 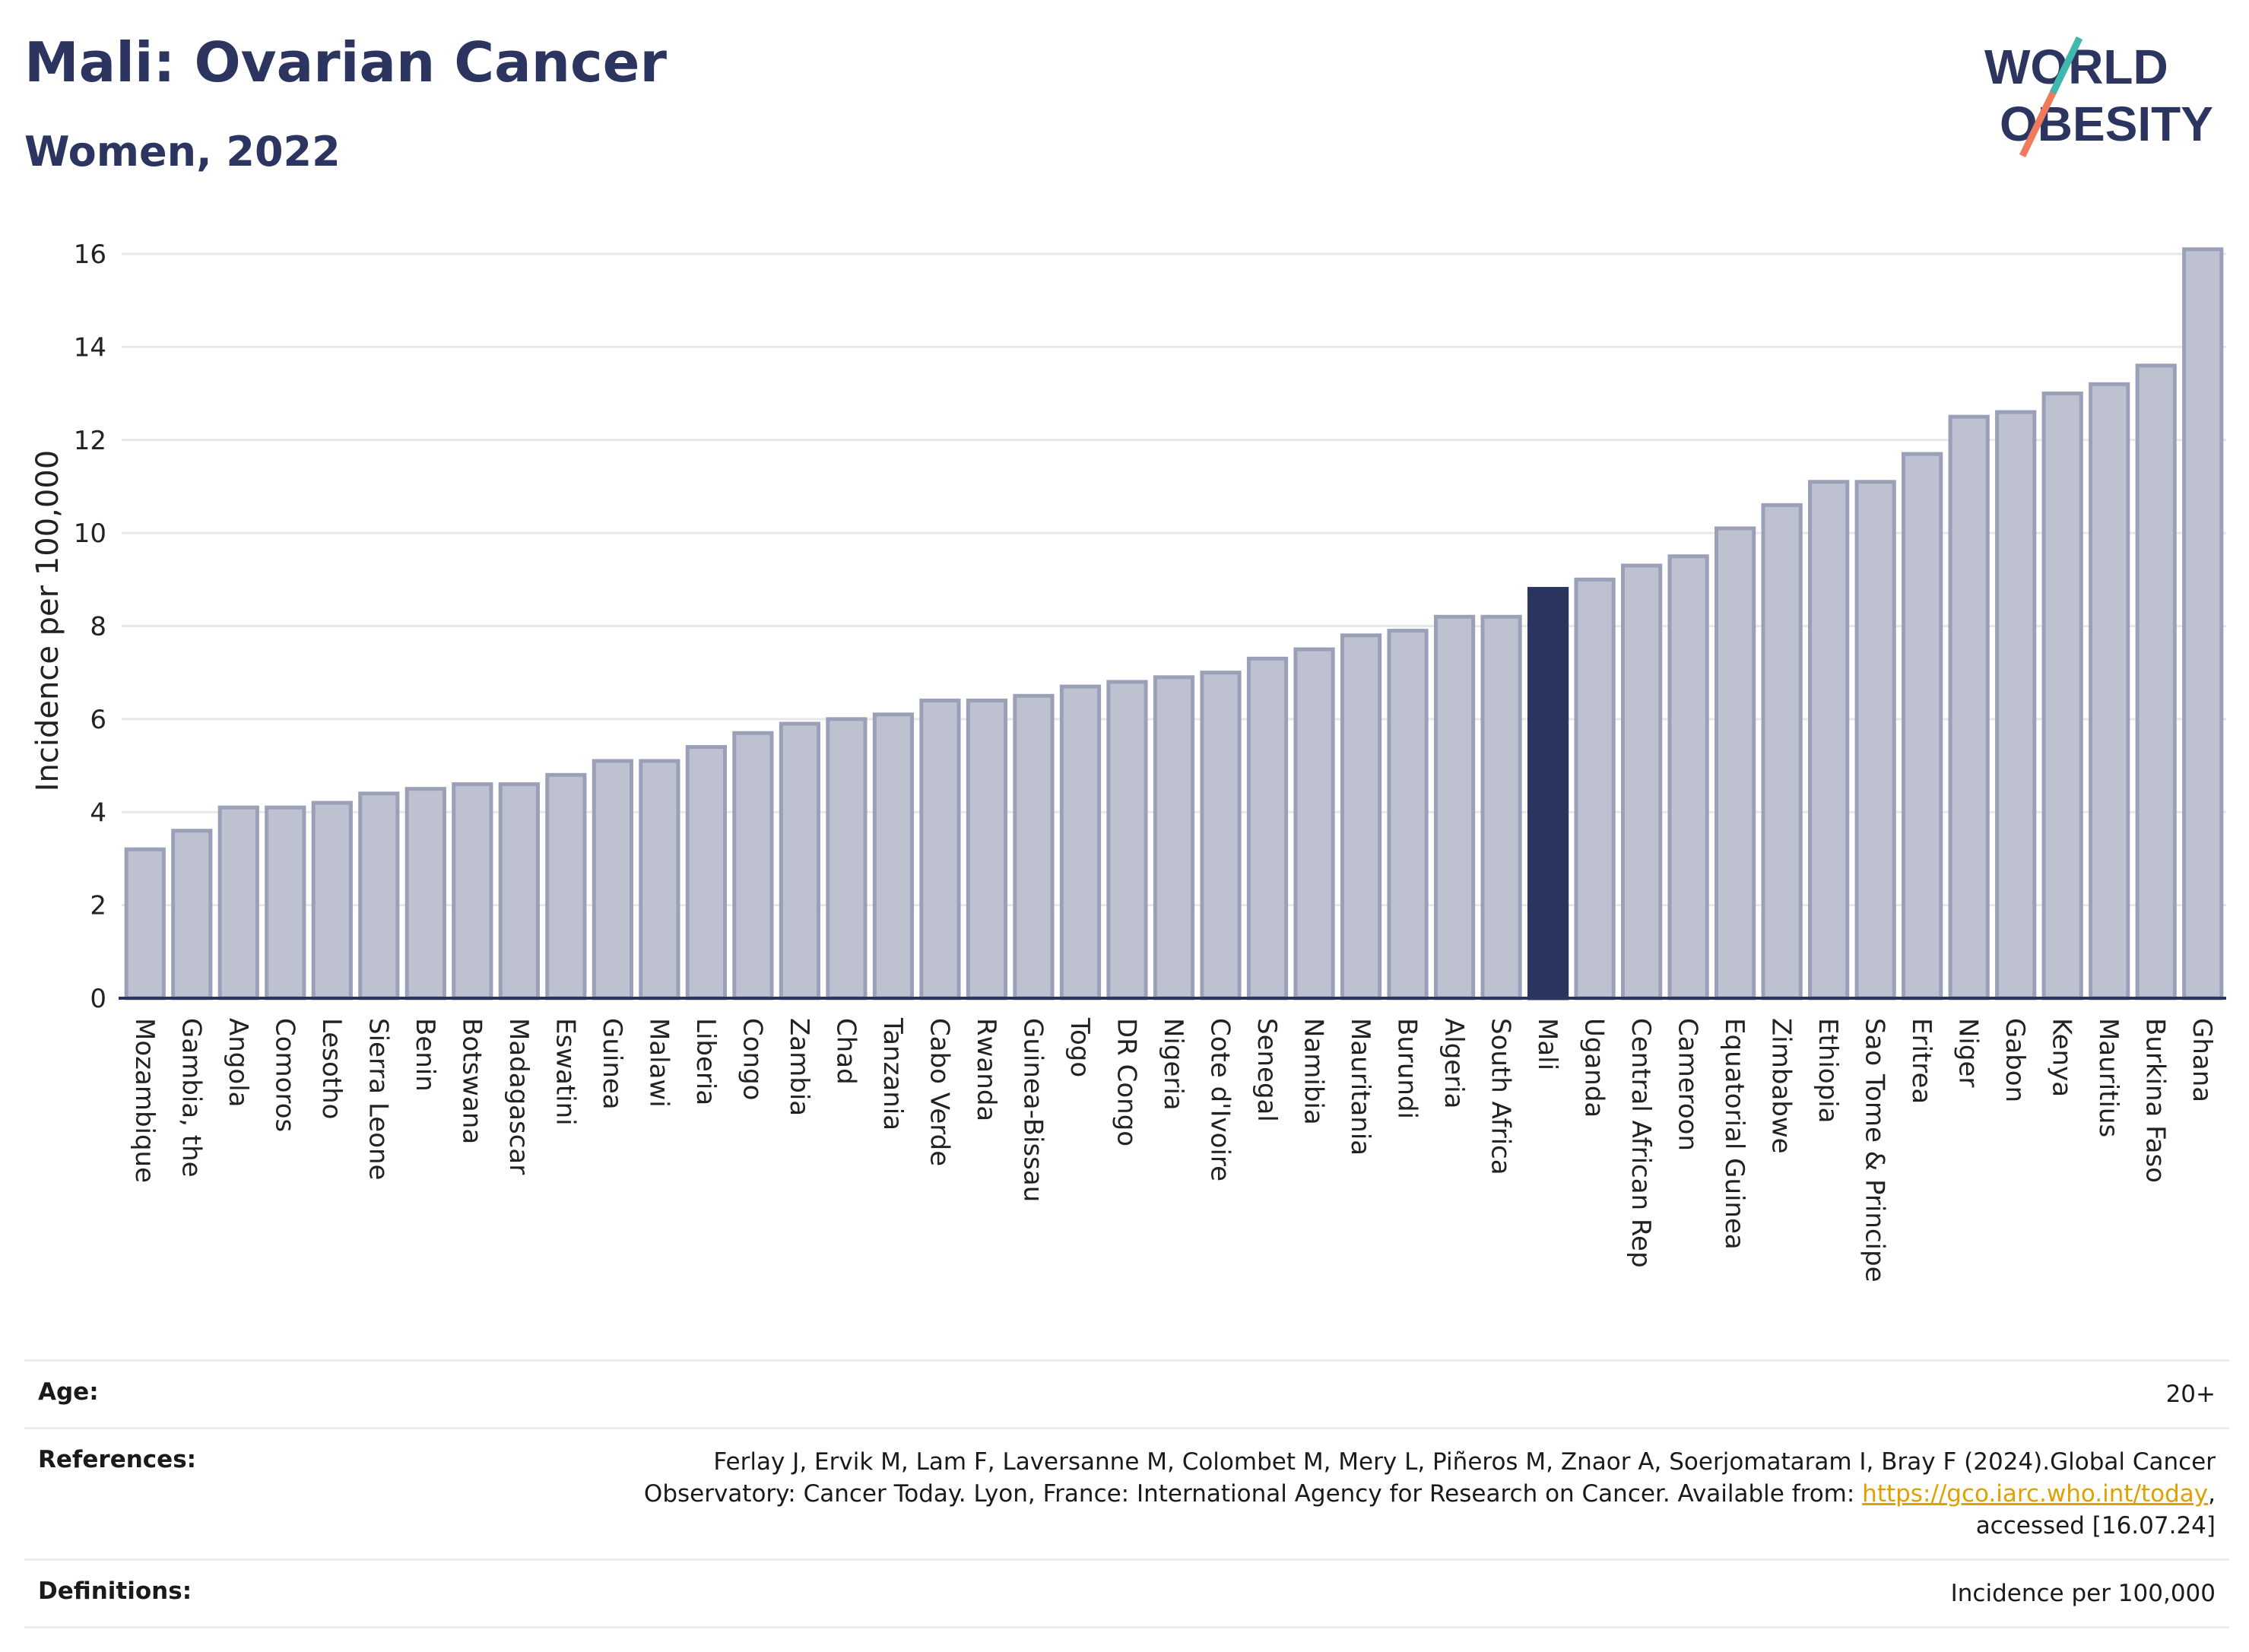 I want to click on age-value: 20+, so click(x=2190, y=1394).